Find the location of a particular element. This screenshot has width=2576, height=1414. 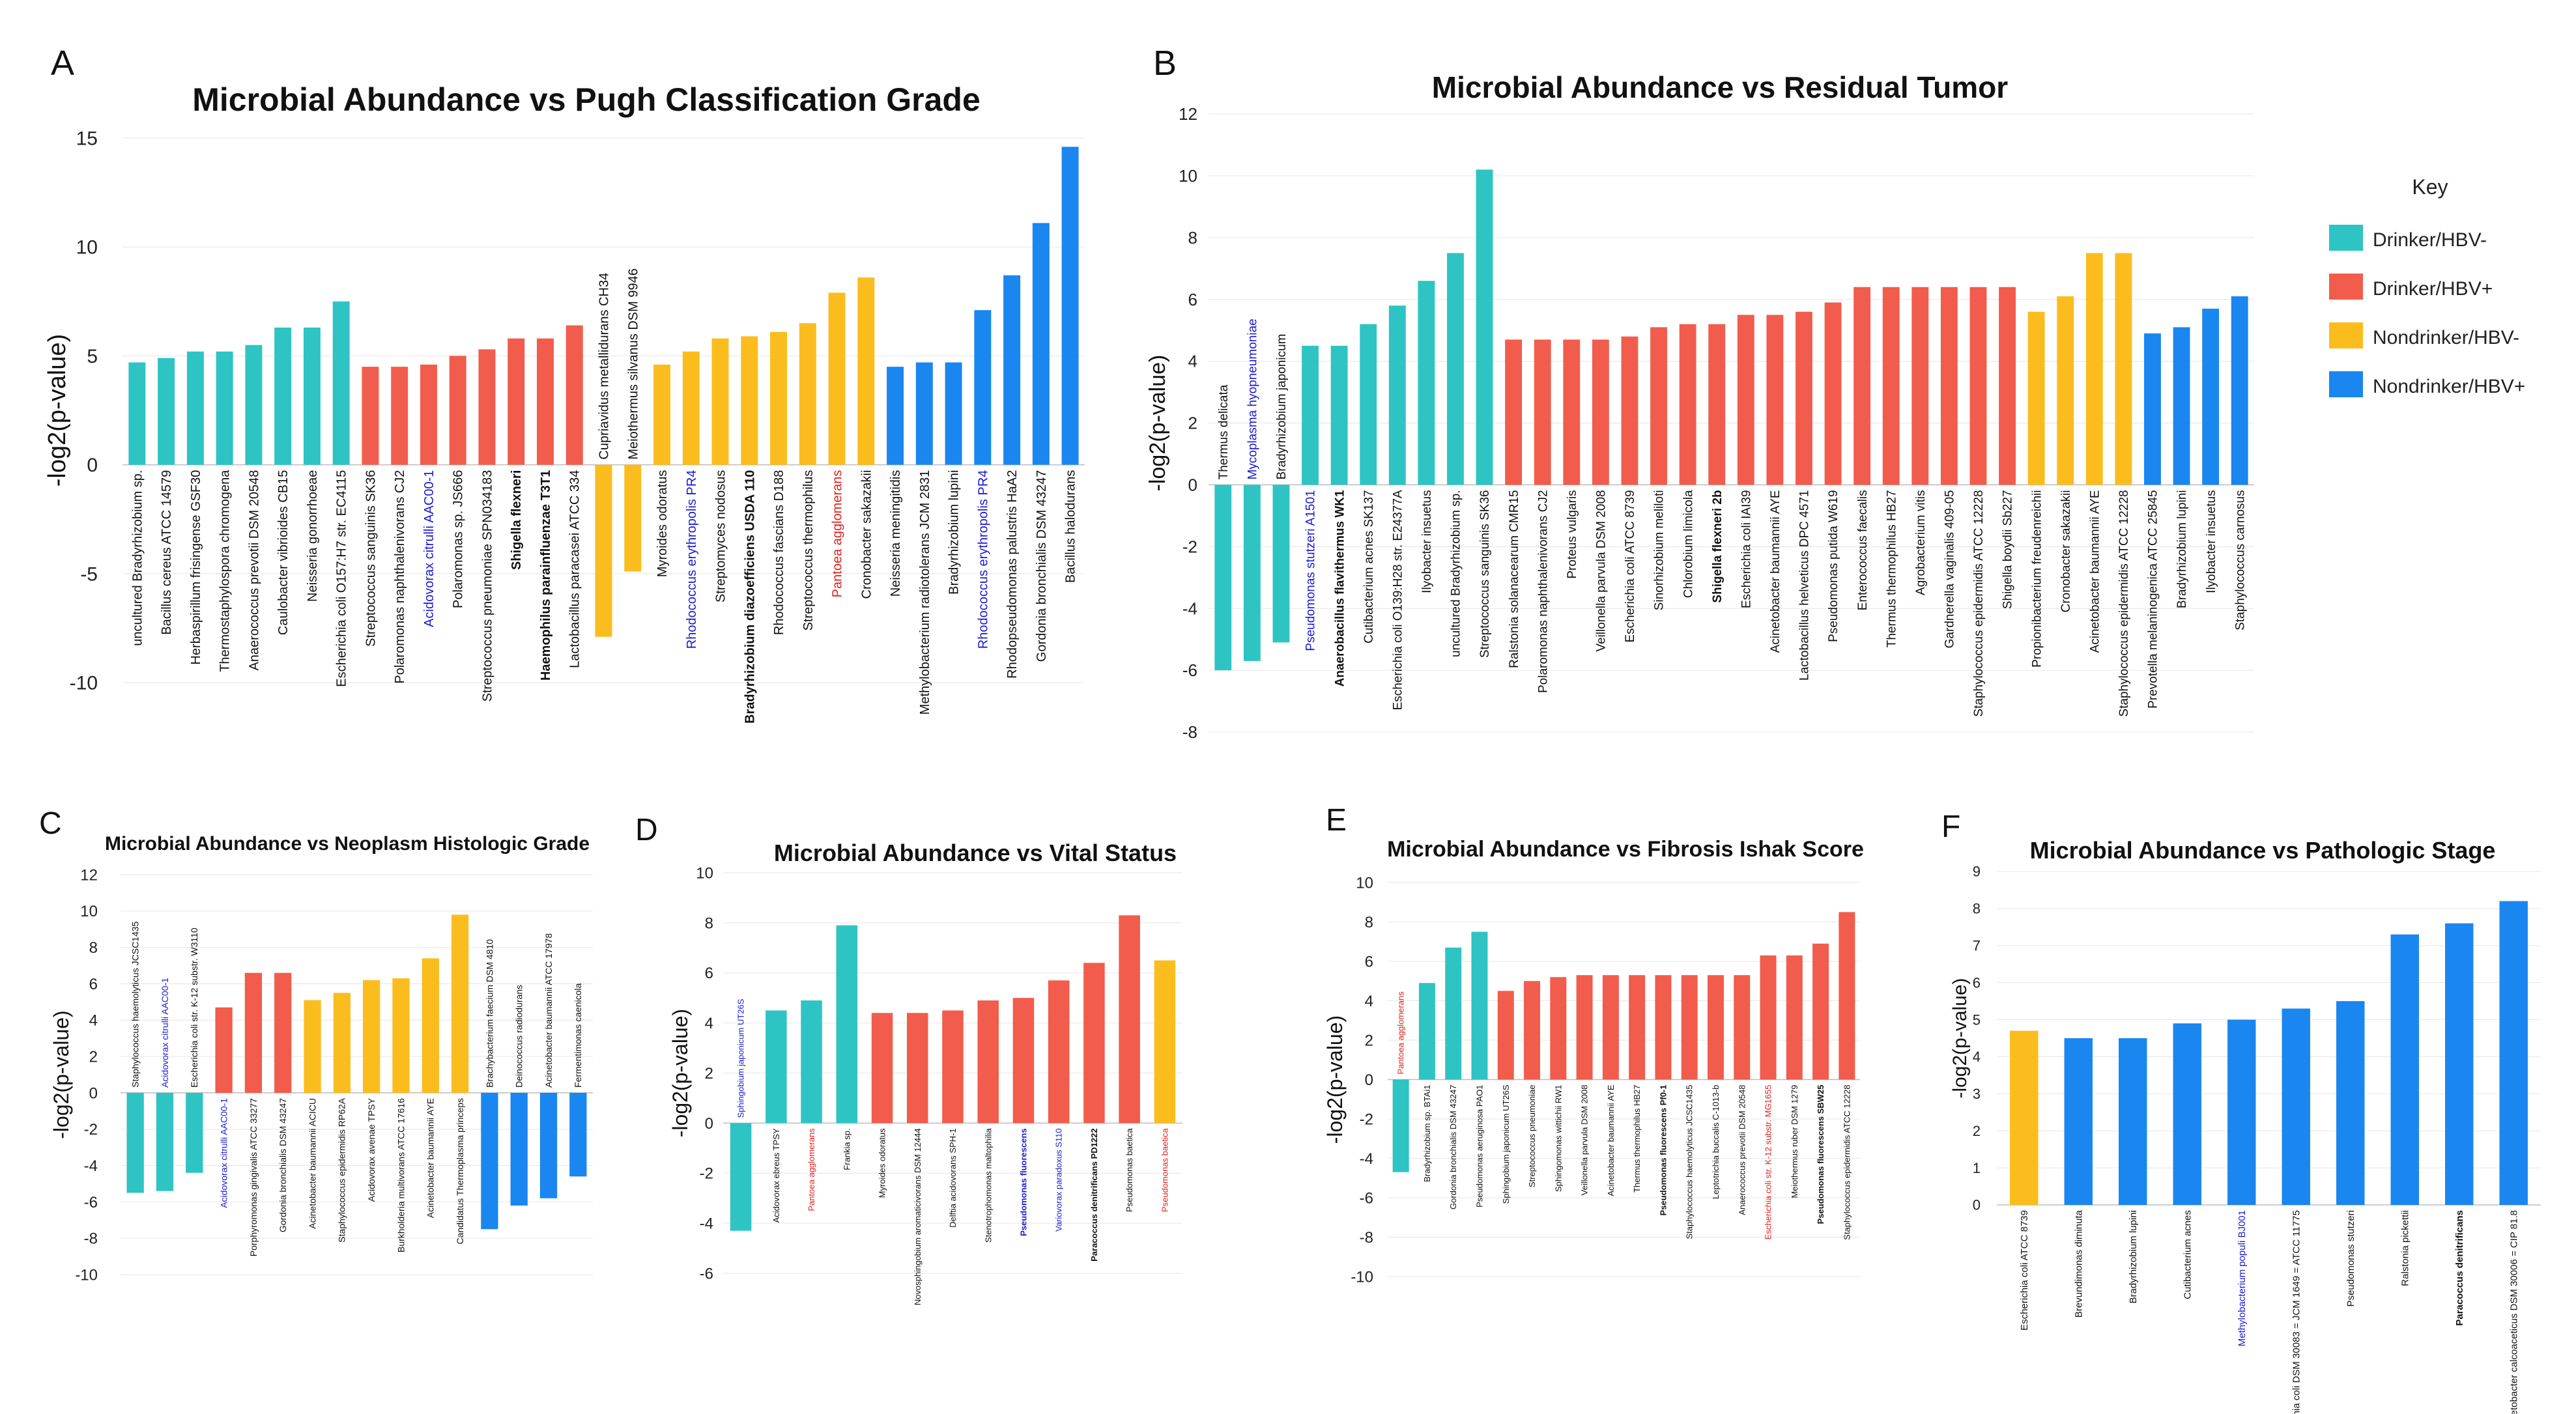

panel-c-bar-label: Deinococcus radiodurans is located at coordinates (519, 1036).